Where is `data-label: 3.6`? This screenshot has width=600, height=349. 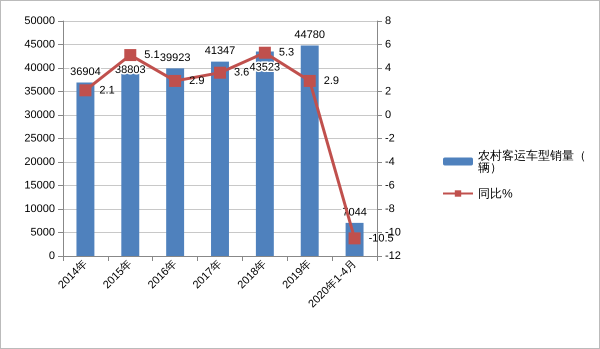
data-label: 3.6 is located at coordinates (242, 72).